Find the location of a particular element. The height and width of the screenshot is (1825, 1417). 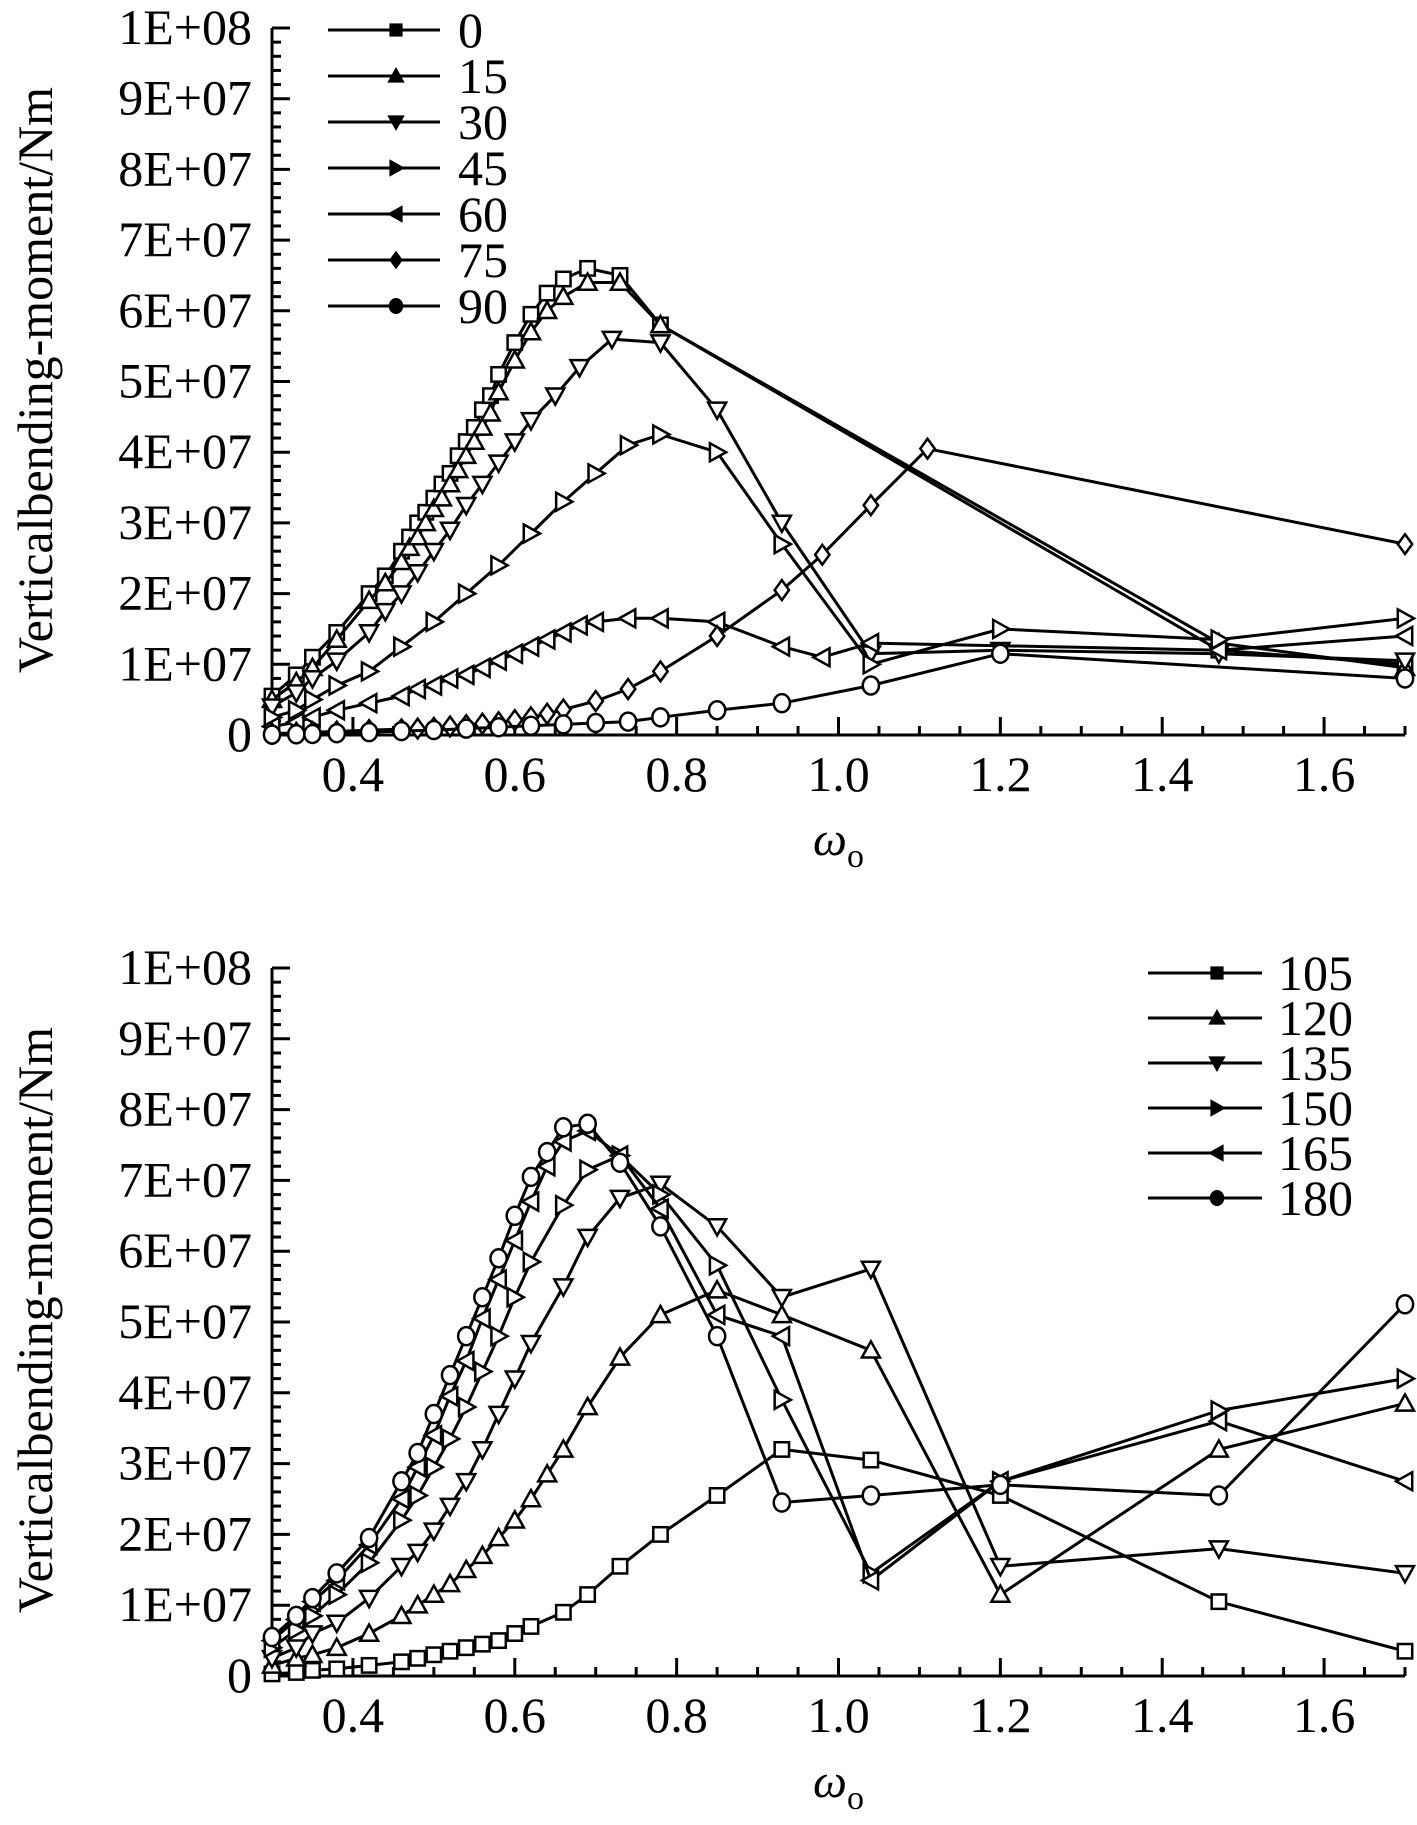

legend-item-90: 90 is located at coordinates (418, 306).